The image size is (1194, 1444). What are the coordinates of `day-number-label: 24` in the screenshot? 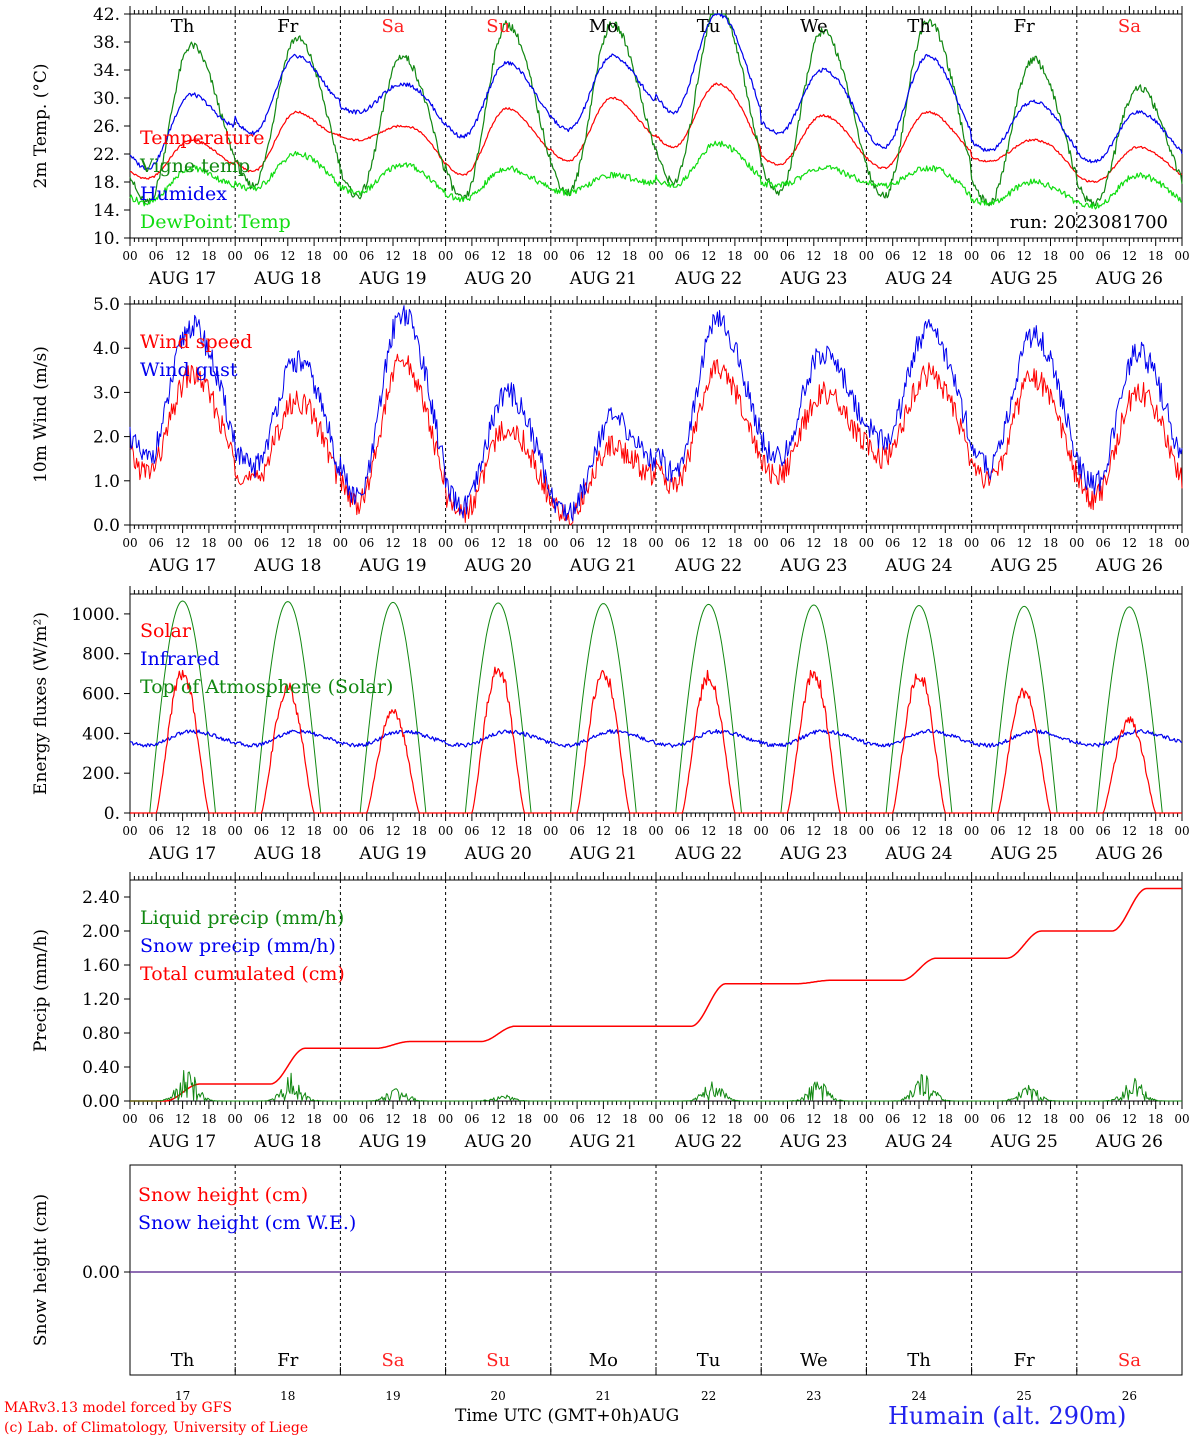 It's located at (919, 1396).